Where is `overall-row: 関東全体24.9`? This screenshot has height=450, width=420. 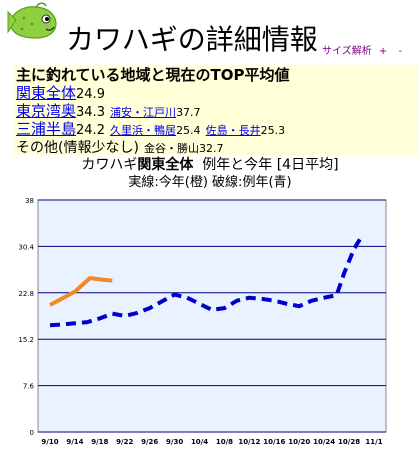 overall-row: 関東全体24.9 is located at coordinates (60, 94).